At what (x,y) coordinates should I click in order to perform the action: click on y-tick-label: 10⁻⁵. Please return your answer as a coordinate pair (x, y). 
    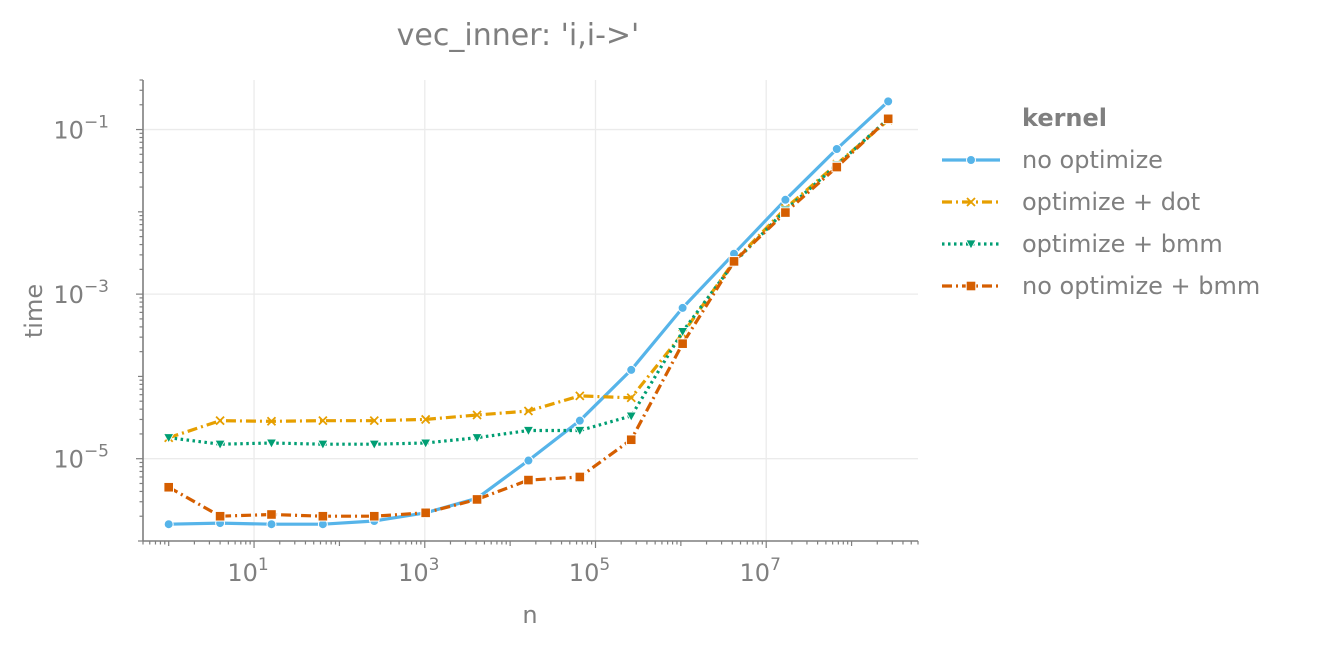
    Looking at the image, I should click on (81, 458).